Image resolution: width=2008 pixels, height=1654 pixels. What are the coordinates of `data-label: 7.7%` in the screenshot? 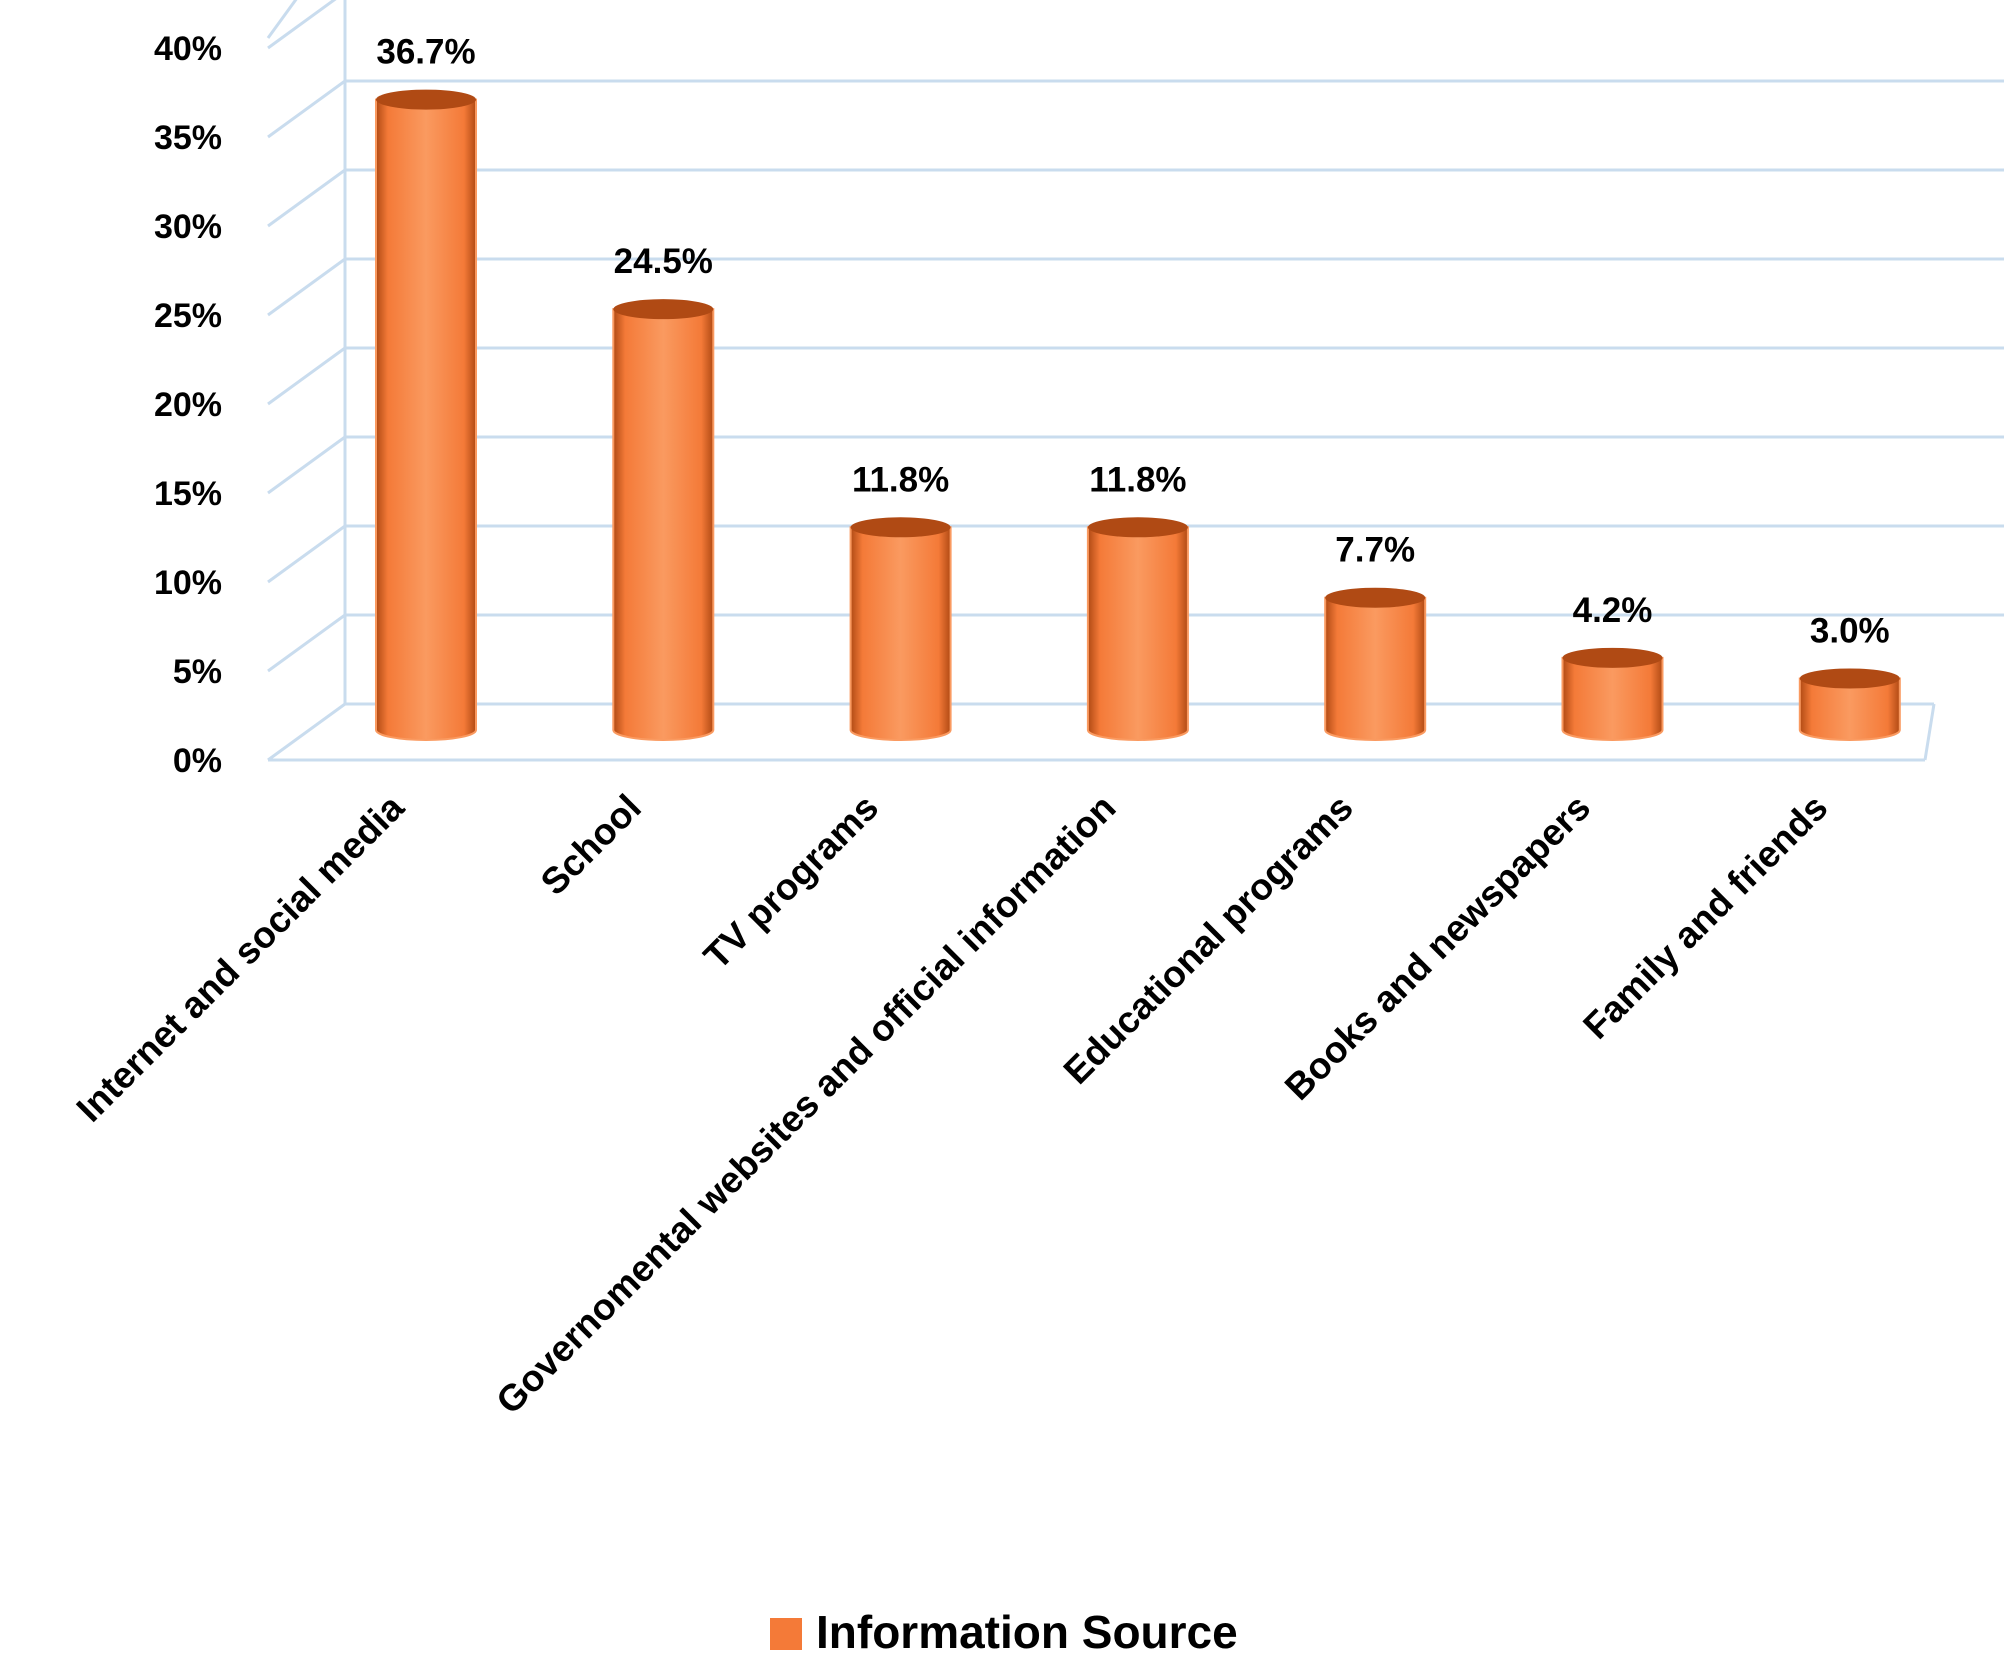 It's located at (1375, 550).